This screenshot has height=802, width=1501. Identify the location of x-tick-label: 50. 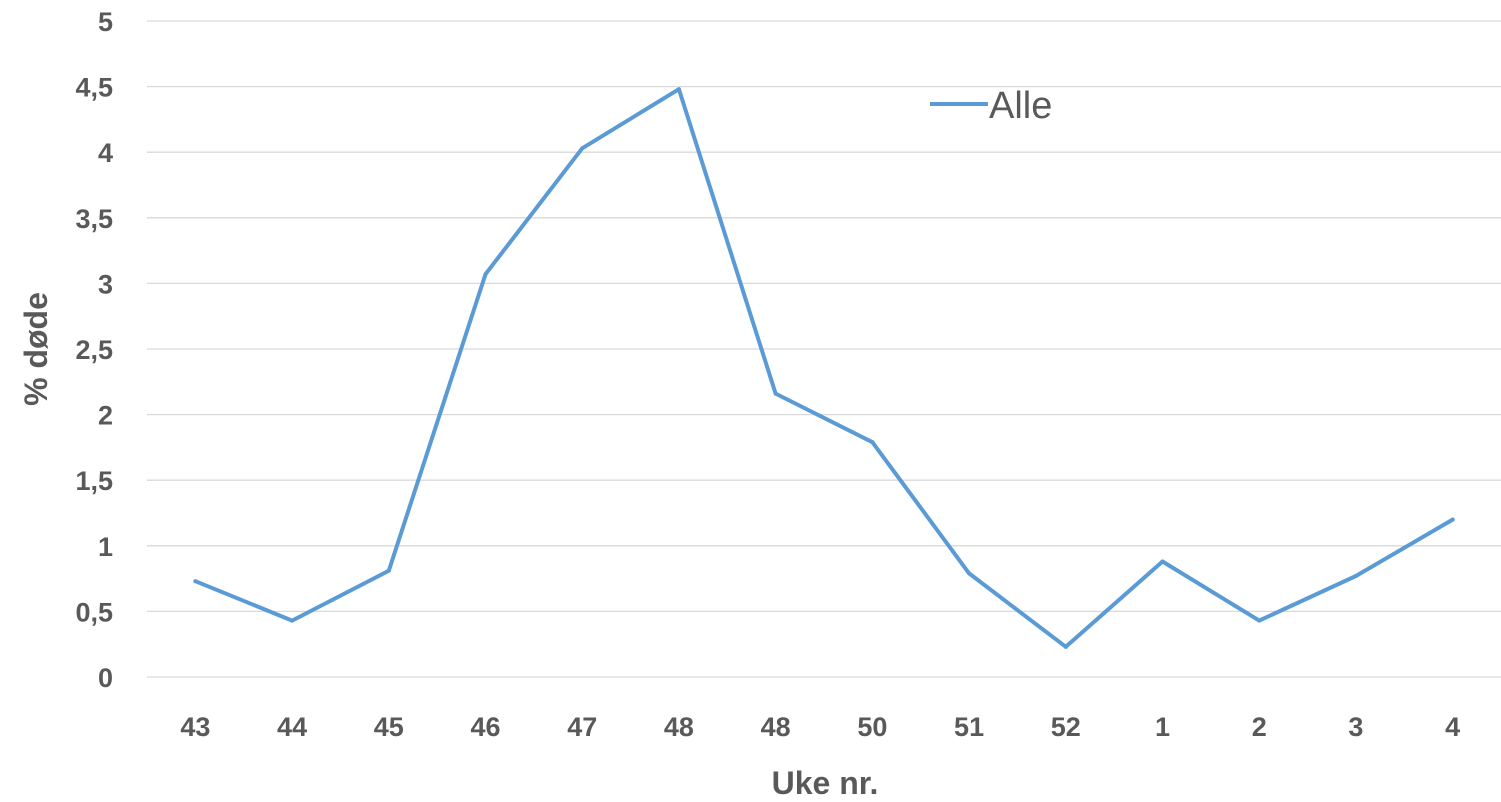
(872, 727).